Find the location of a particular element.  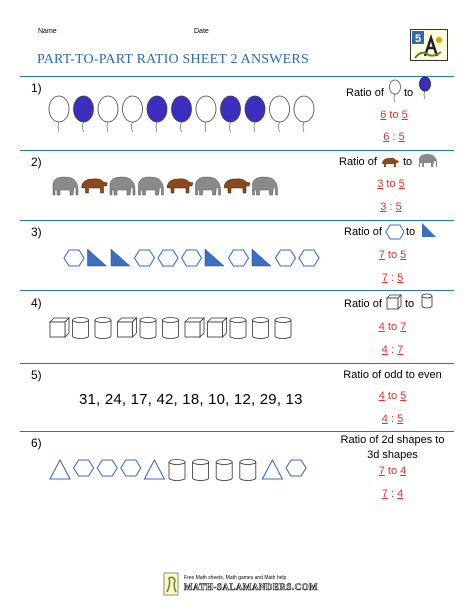

answer-to-2: 3 to 5 is located at coordinates (391, 184).